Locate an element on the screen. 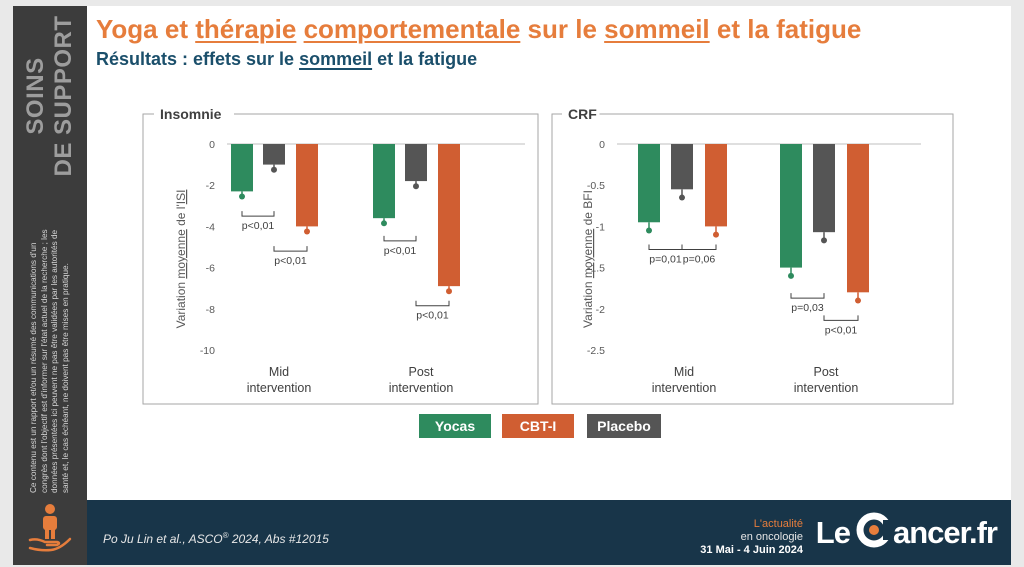  citation: Po Ju Lin et al., ASCO® 2024, Abs #12015 is located at coordinates (216, 538).